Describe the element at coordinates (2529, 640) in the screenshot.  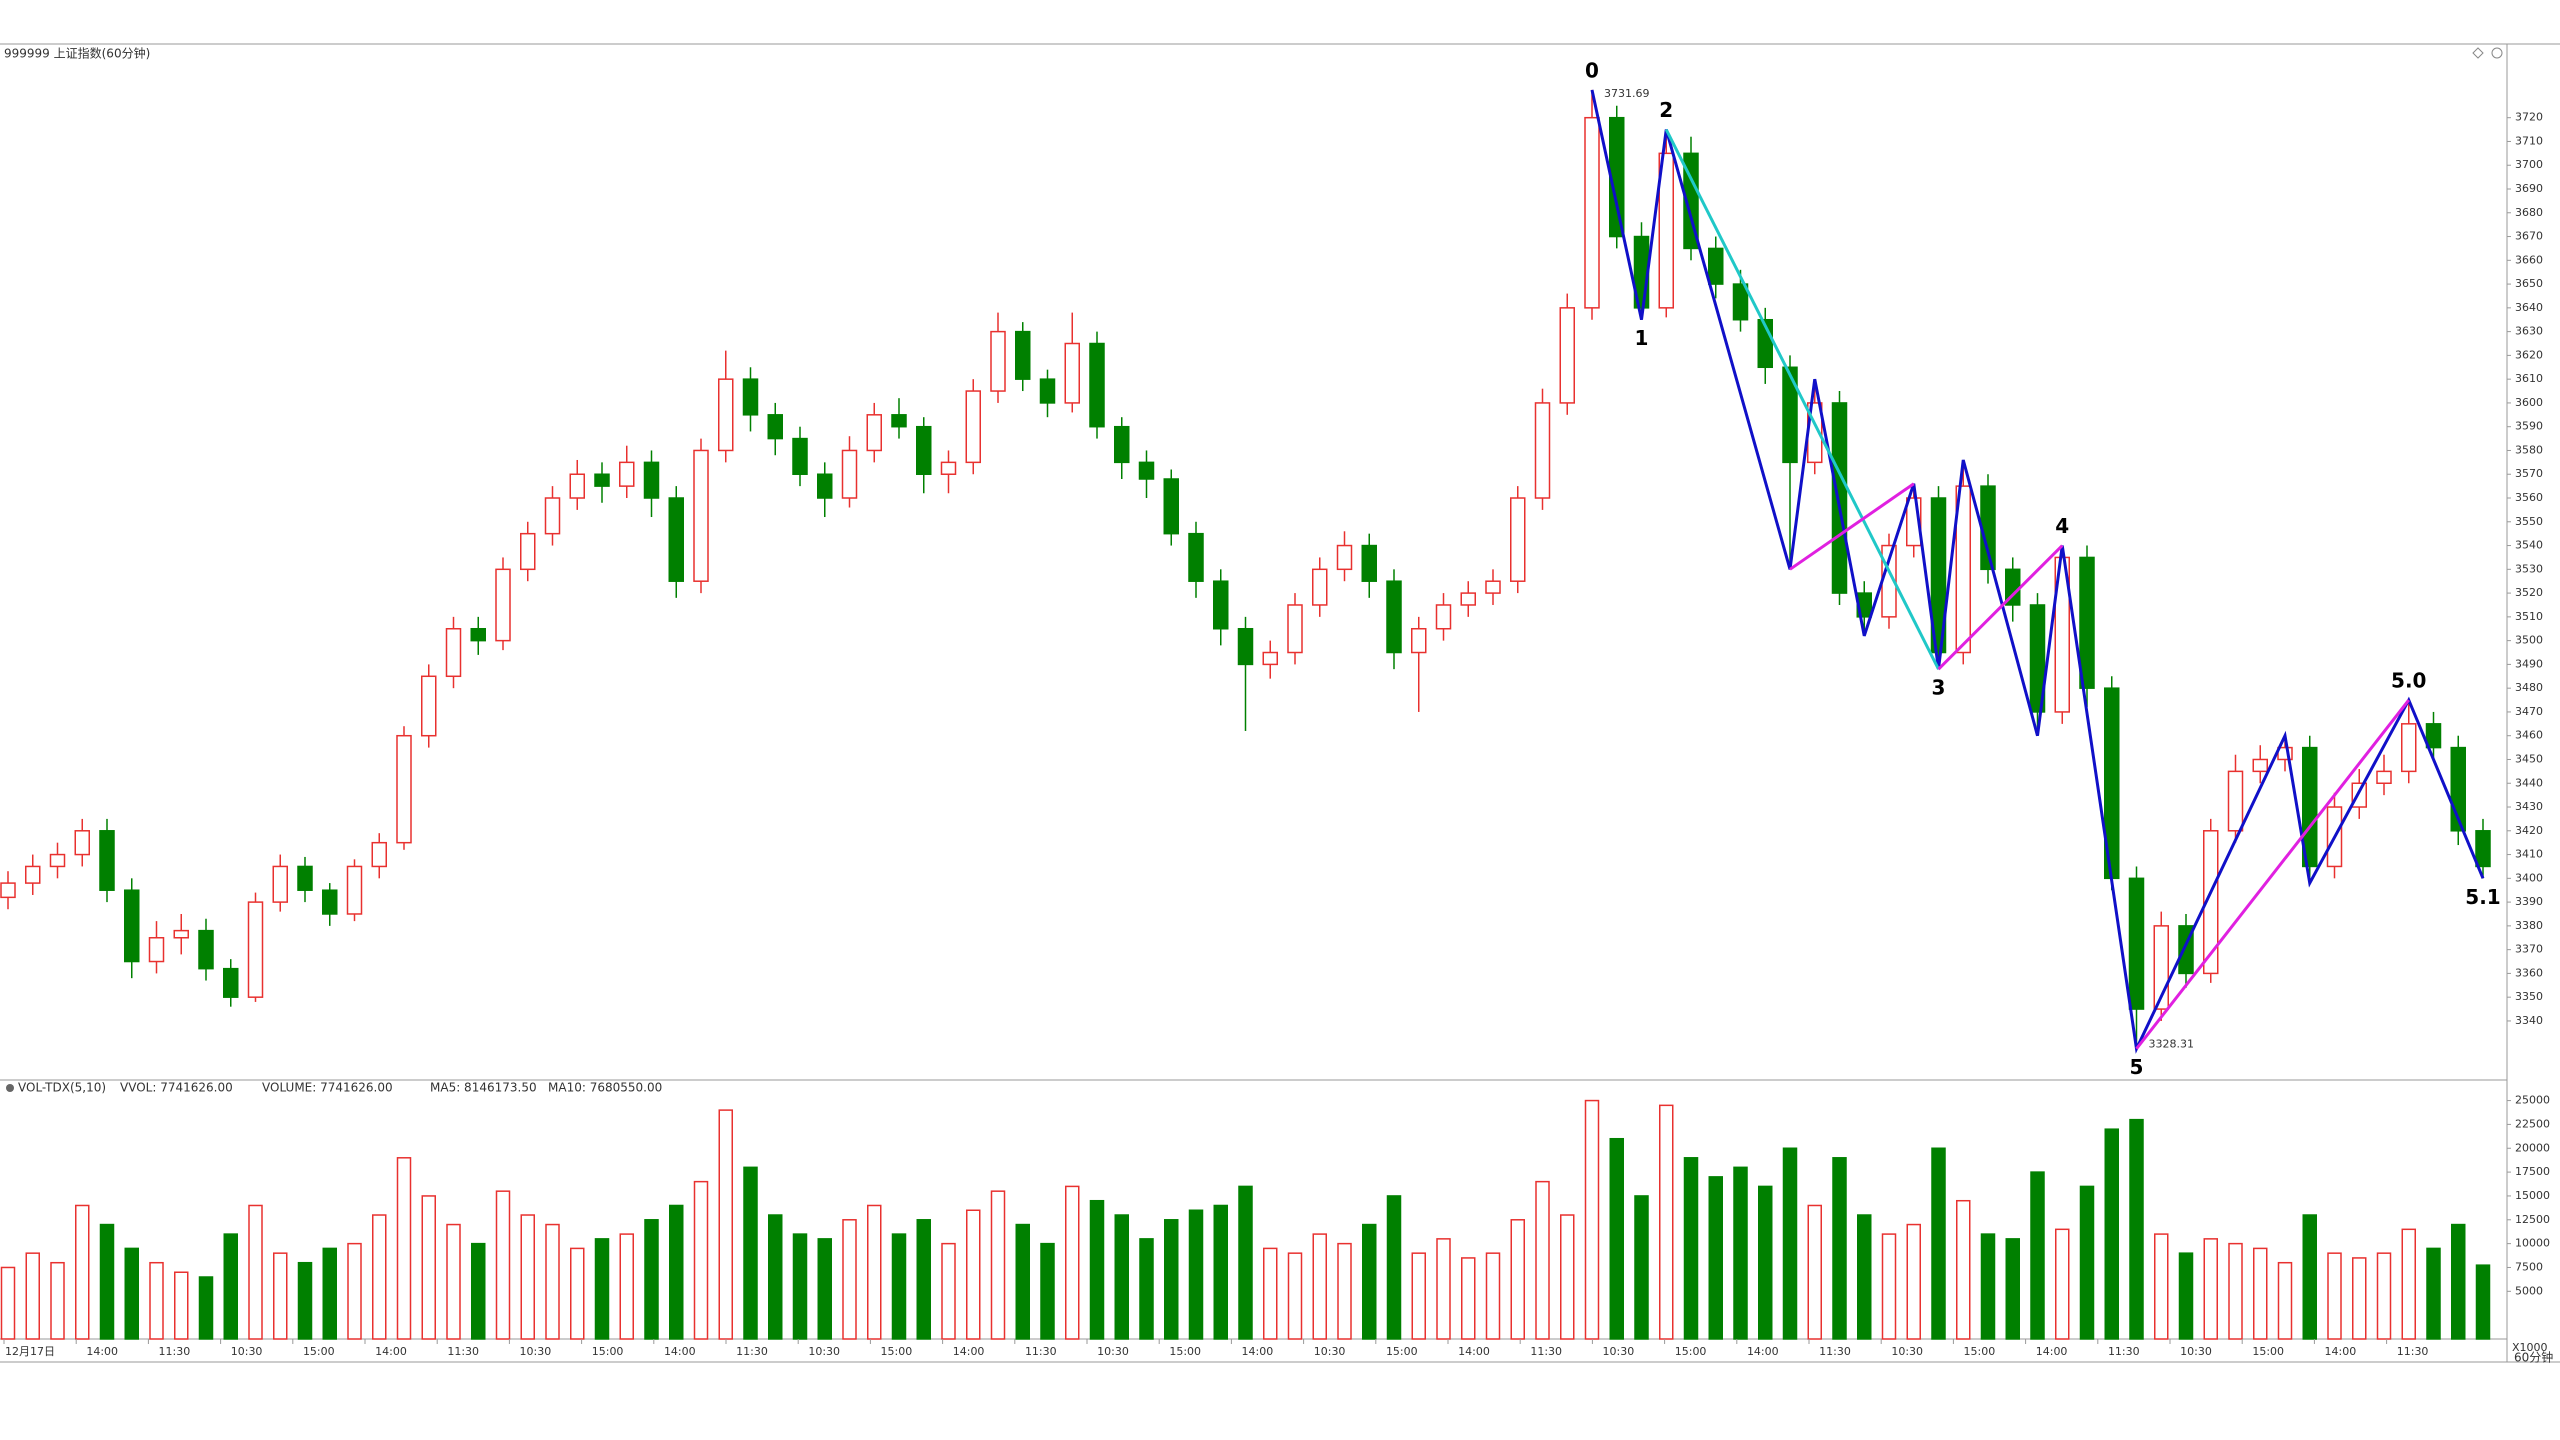
I see `y-tick-label: 3500` at that location.